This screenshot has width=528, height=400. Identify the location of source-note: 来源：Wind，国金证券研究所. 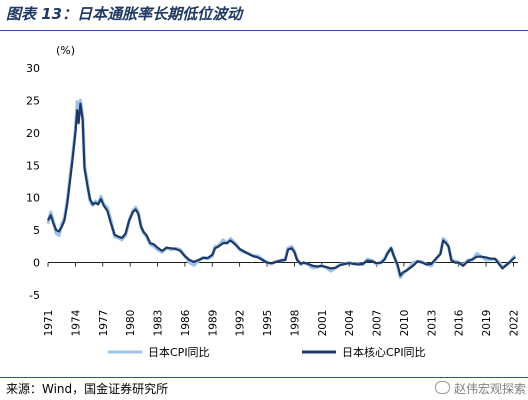
(87, 389).